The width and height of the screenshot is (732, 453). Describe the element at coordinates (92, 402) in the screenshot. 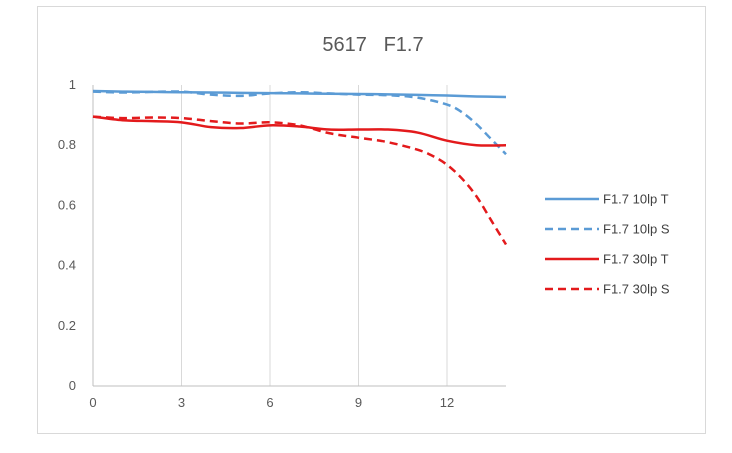

I see `x-tick-label: 0` at that location.